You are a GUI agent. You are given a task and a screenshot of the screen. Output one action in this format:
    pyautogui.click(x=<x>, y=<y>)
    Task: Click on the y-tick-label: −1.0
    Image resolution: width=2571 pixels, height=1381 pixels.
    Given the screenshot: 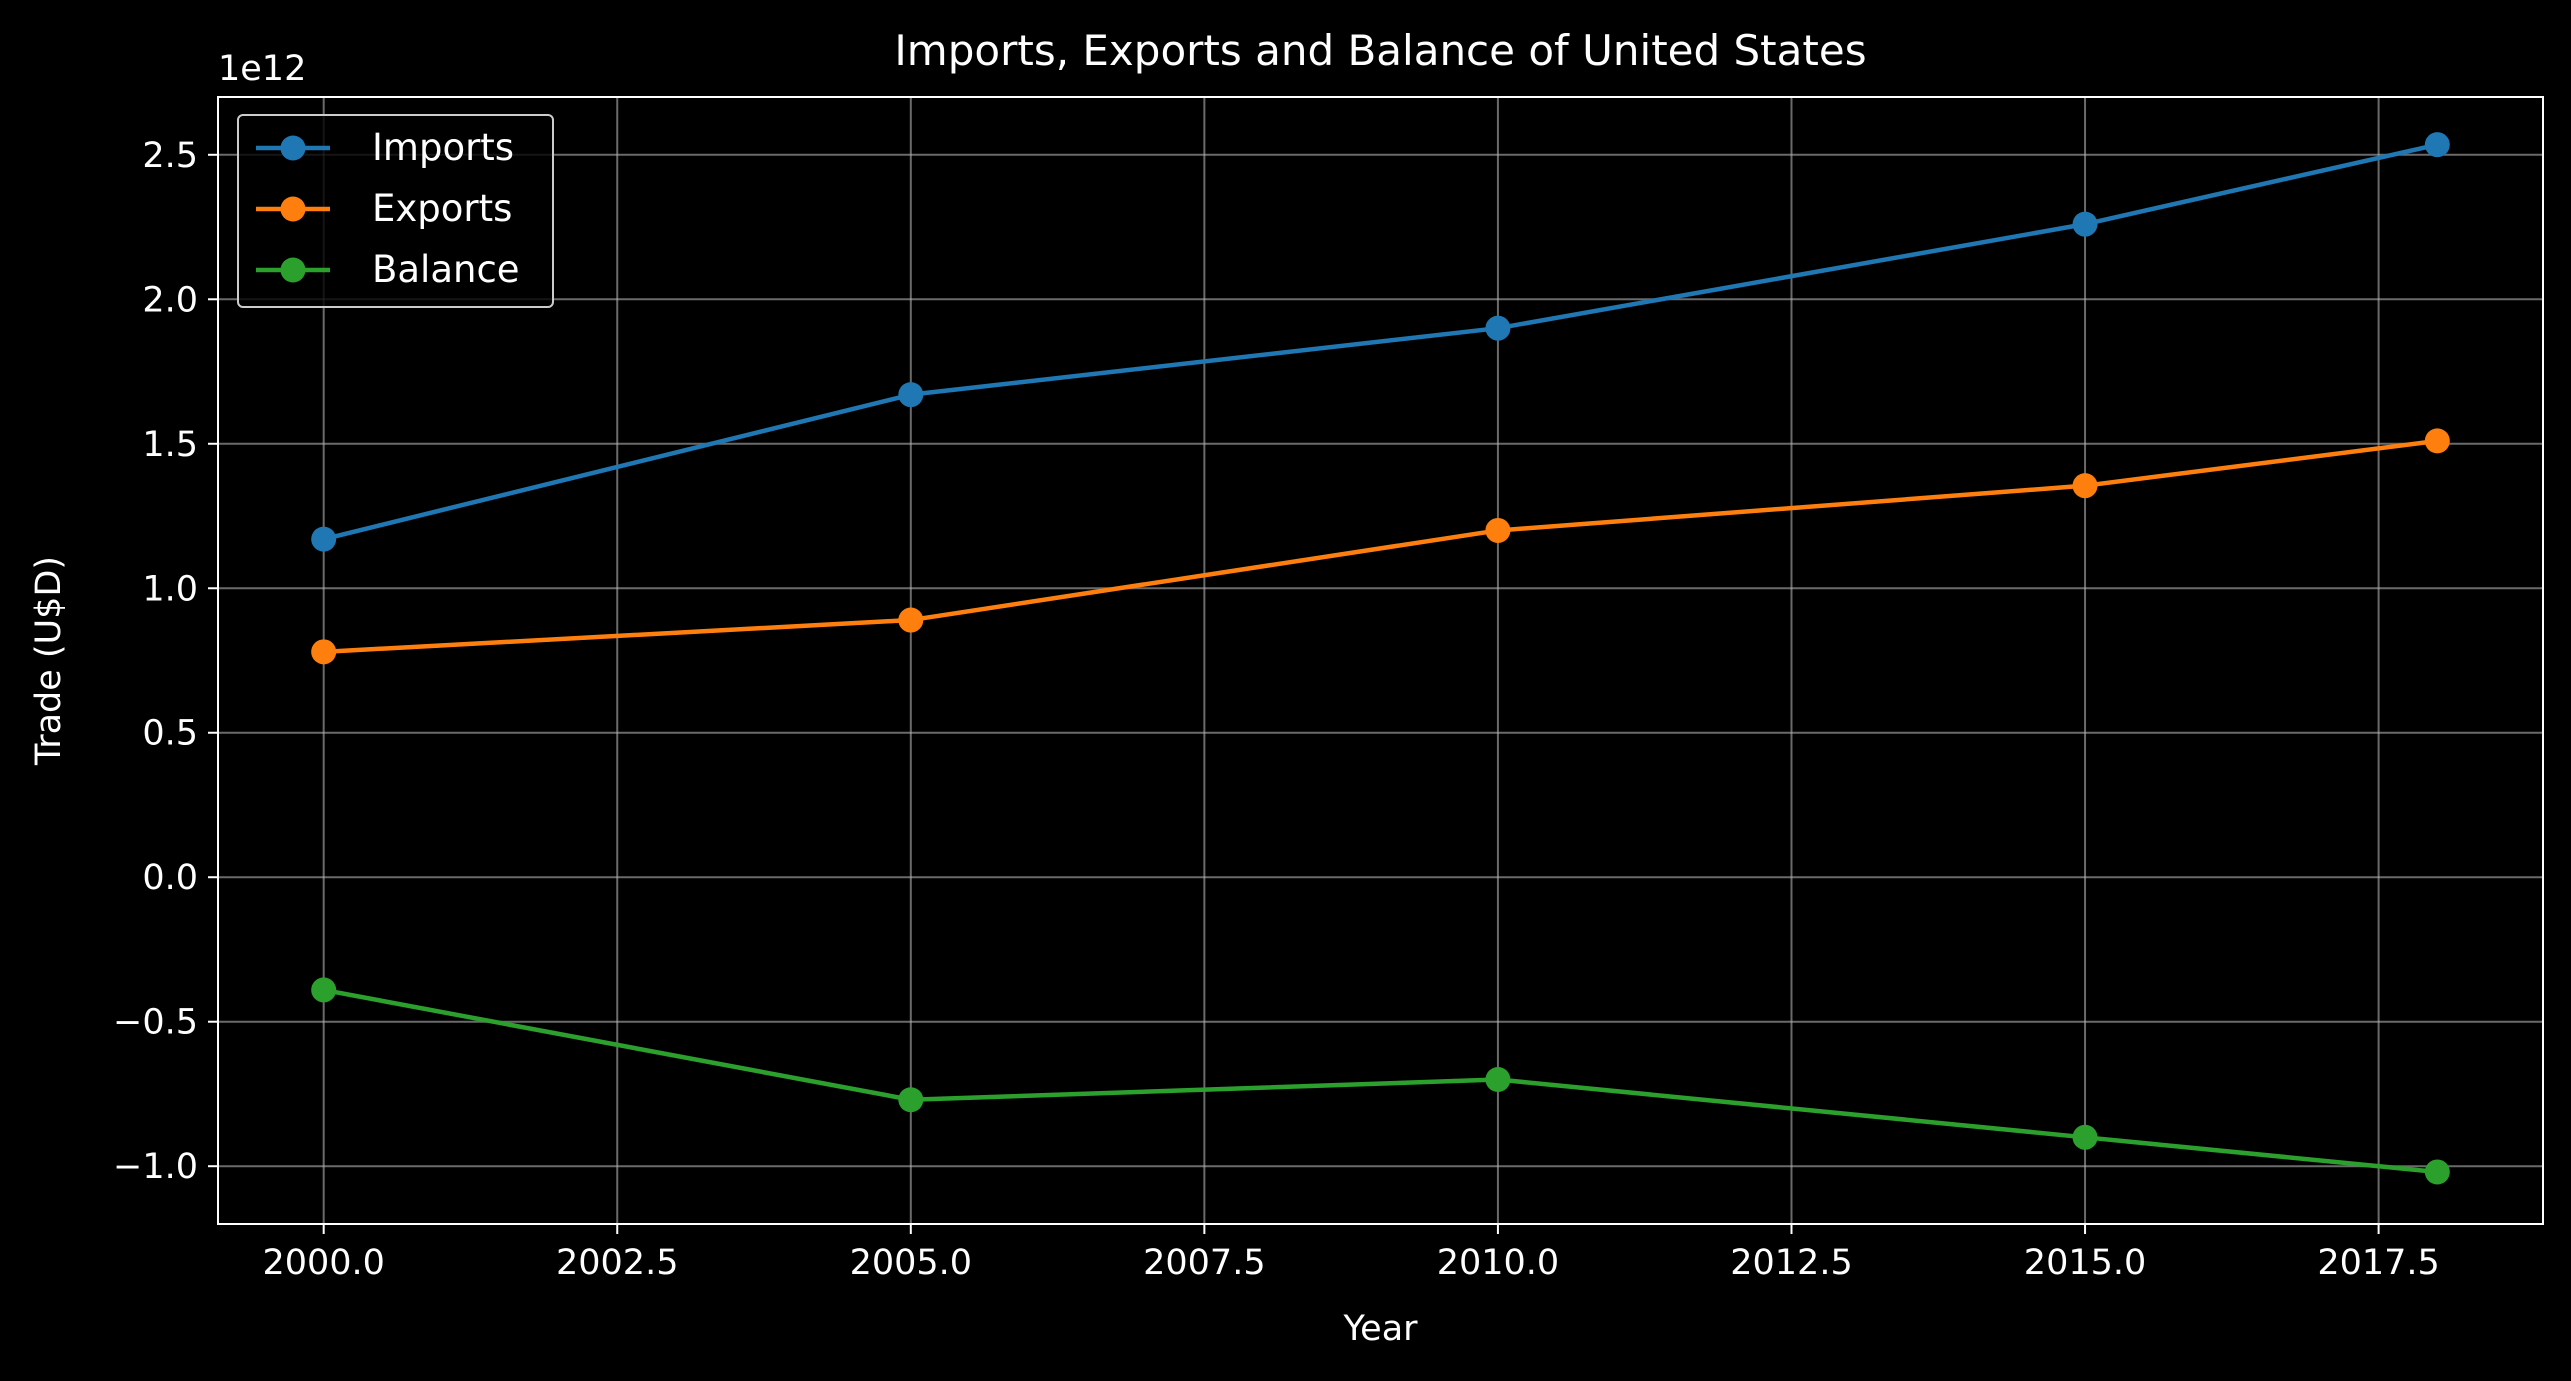 What is the action you would take?
    pyautogui.click(x=155, y=1167)
    